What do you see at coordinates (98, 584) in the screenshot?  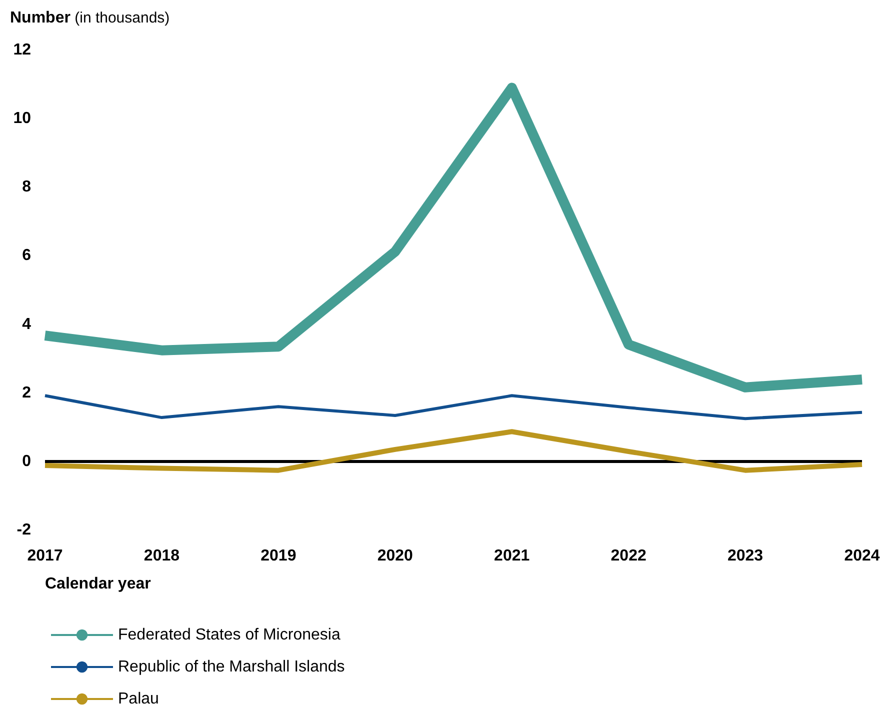 I see `x-axis-title: Calendar year` at bounding box center [98, 584].